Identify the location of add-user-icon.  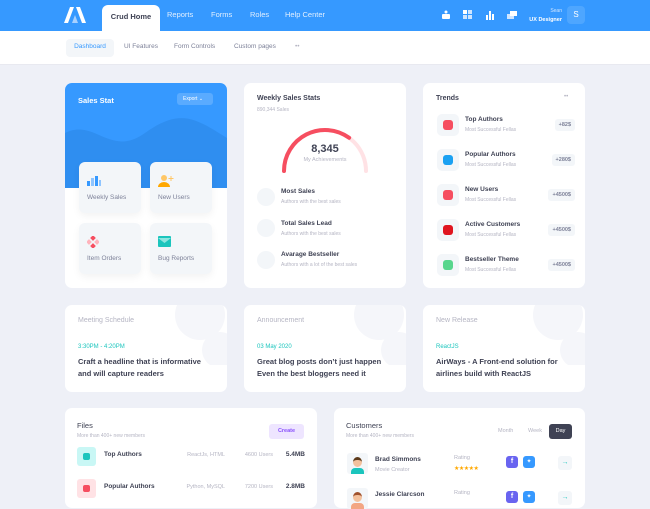
(166, 181).